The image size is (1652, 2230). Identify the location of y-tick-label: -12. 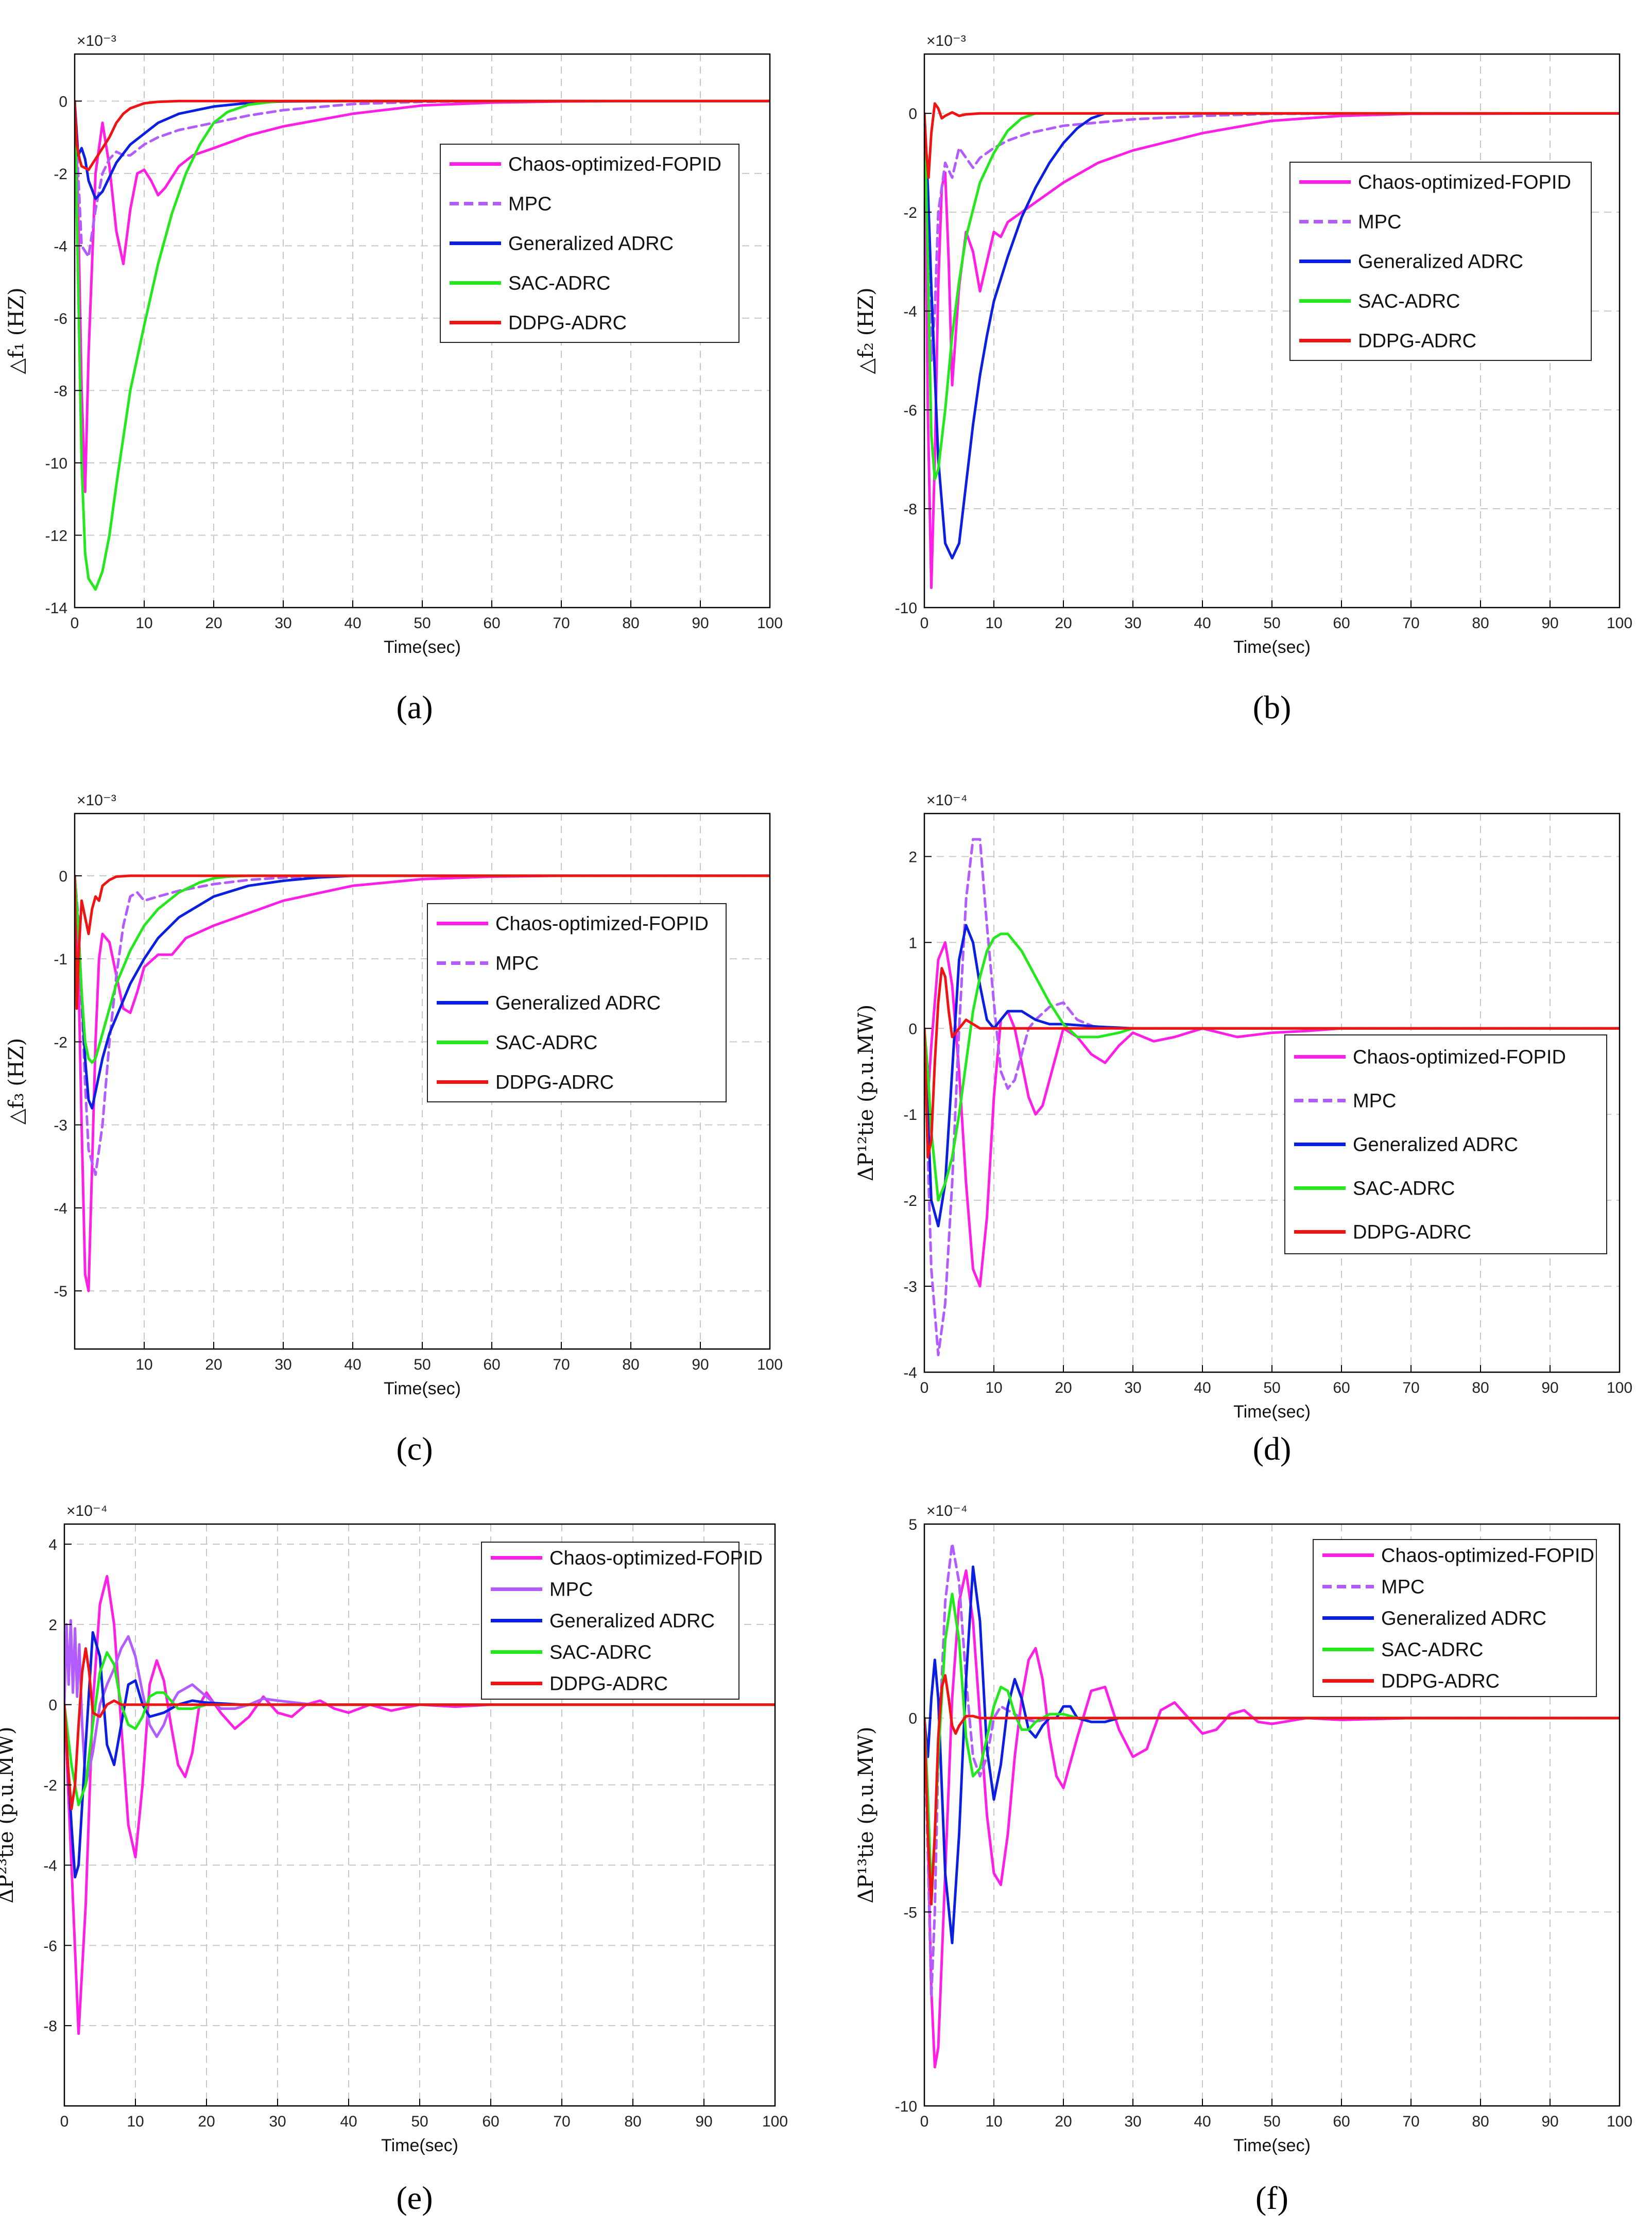
(56, 535).